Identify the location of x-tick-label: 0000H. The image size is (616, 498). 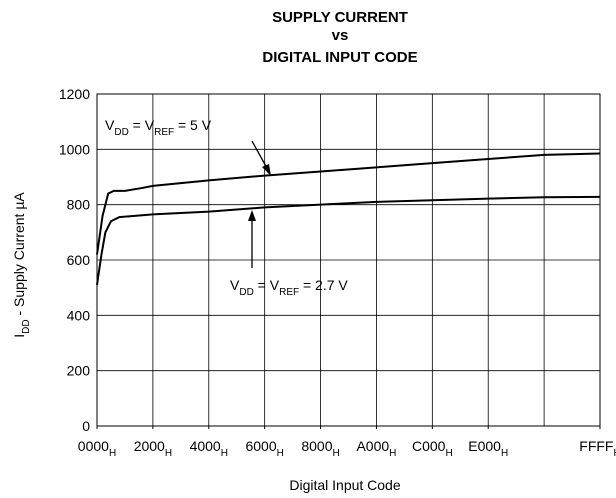
(97, 448).